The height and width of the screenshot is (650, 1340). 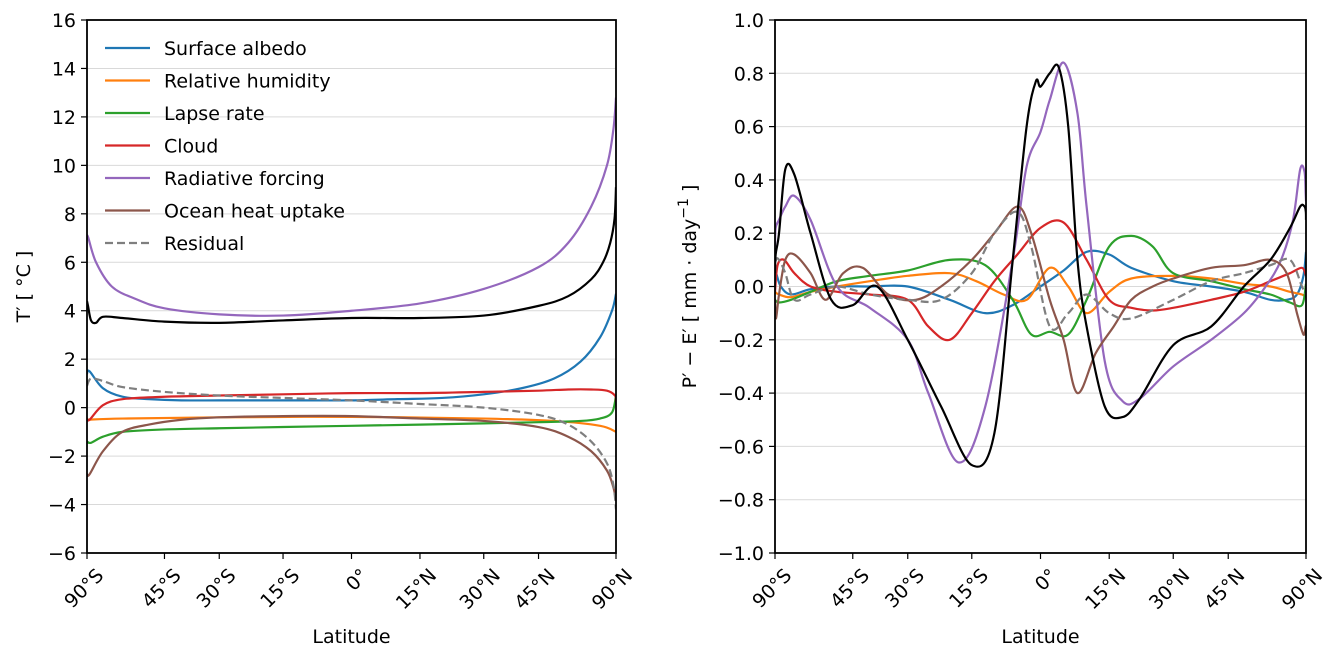 What do you see at coordinates (64, 69) in the screenshot?
I see `y-tick-label: 14` at bounding box center [64, 69].